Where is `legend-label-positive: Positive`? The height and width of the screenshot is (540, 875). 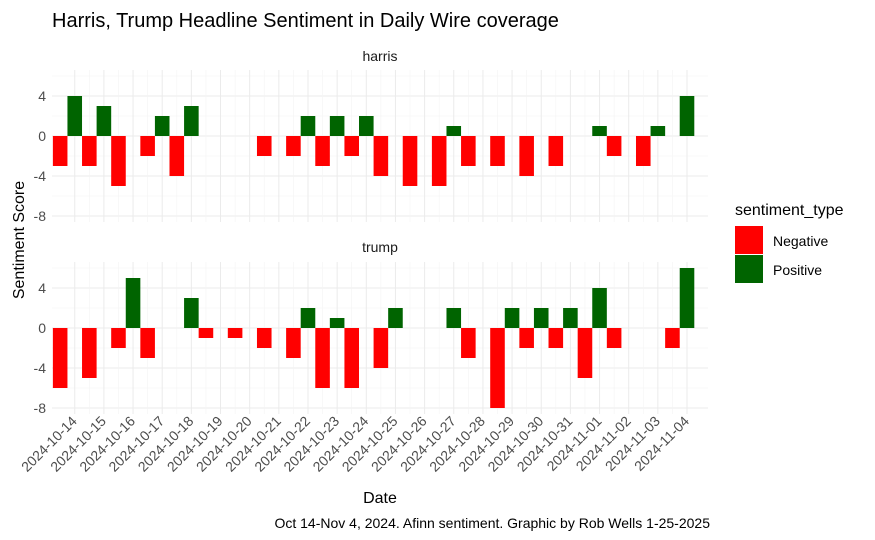
legend-label-positive: Positive is located at coordinates (797, 270).